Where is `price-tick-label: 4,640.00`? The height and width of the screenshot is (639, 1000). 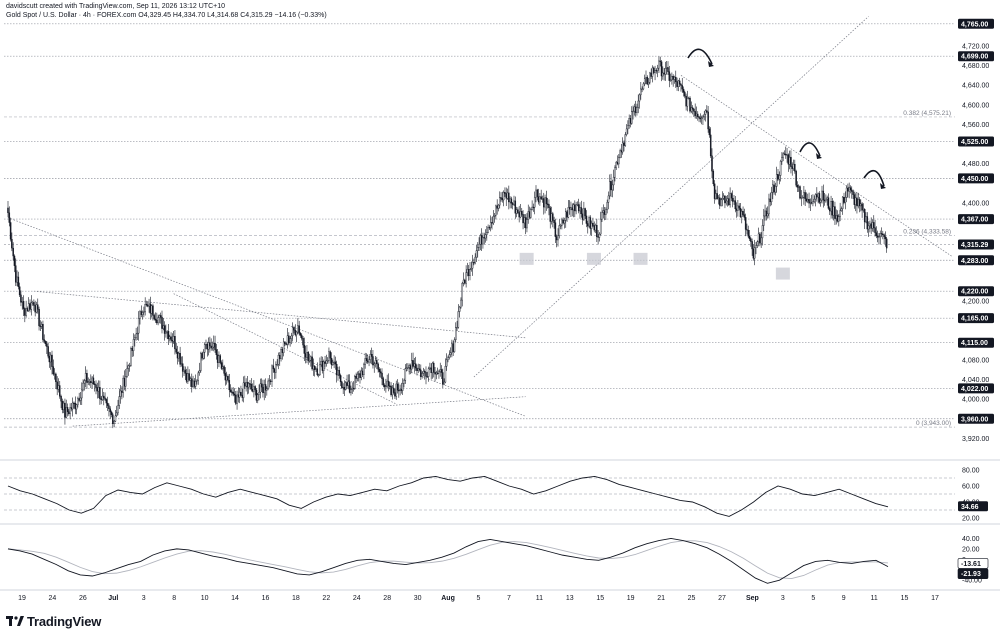 price-tick-label: 4,640.00 is located at coordinates (975, 86).